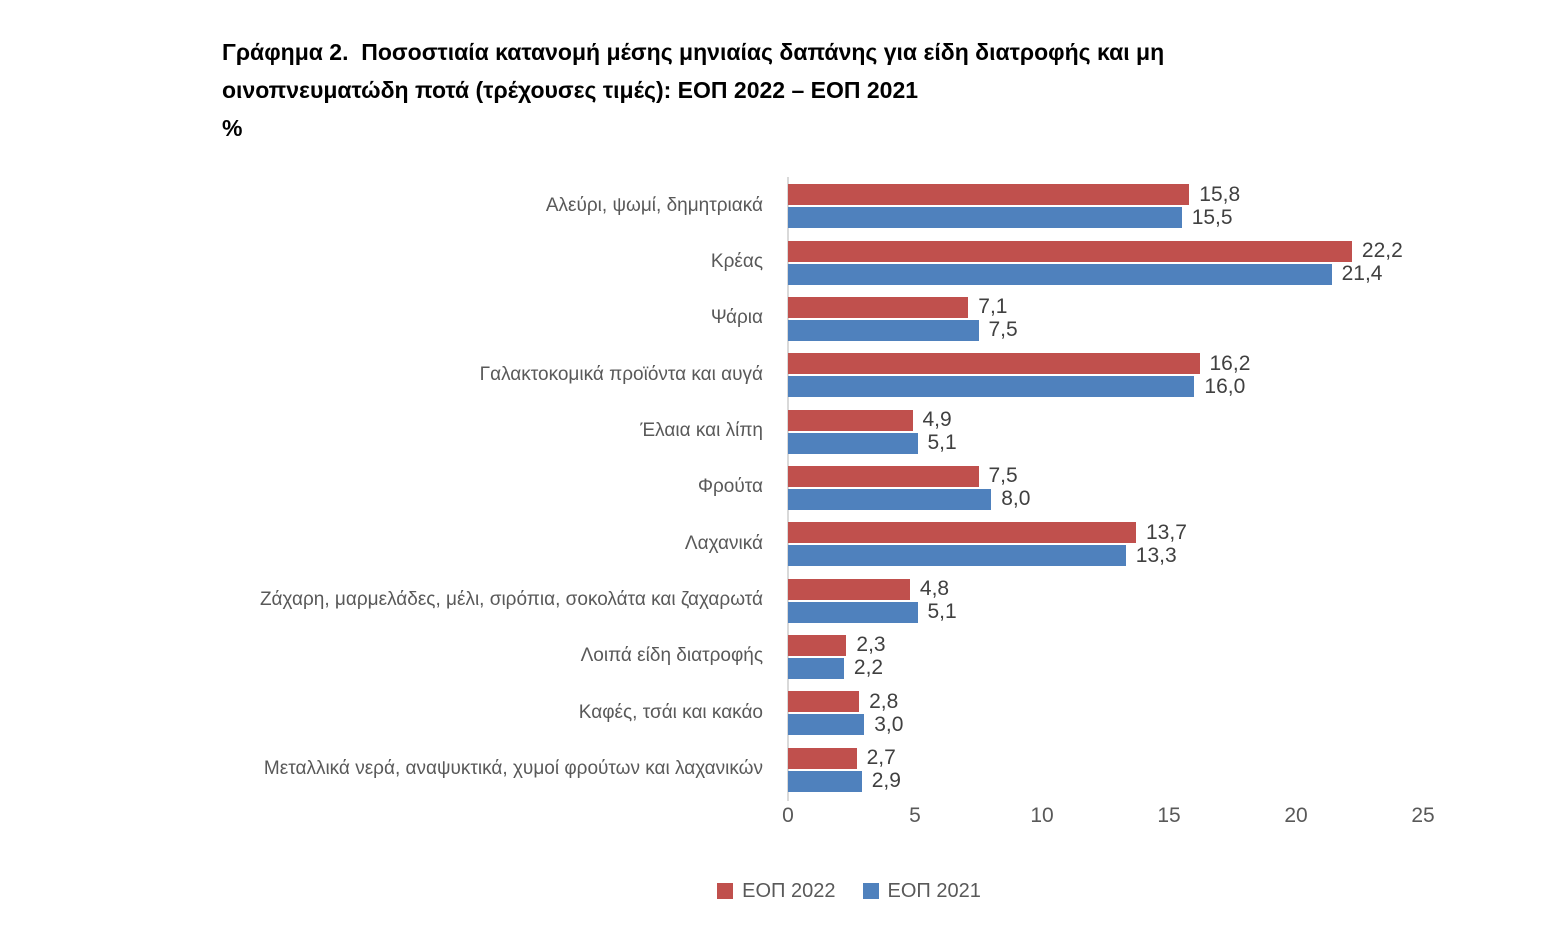 The image size is (1566, 930). Describe the element at coordinates (993, 307) in the screenshot. I see `value-label-eop-2022: 7,1` at that location.